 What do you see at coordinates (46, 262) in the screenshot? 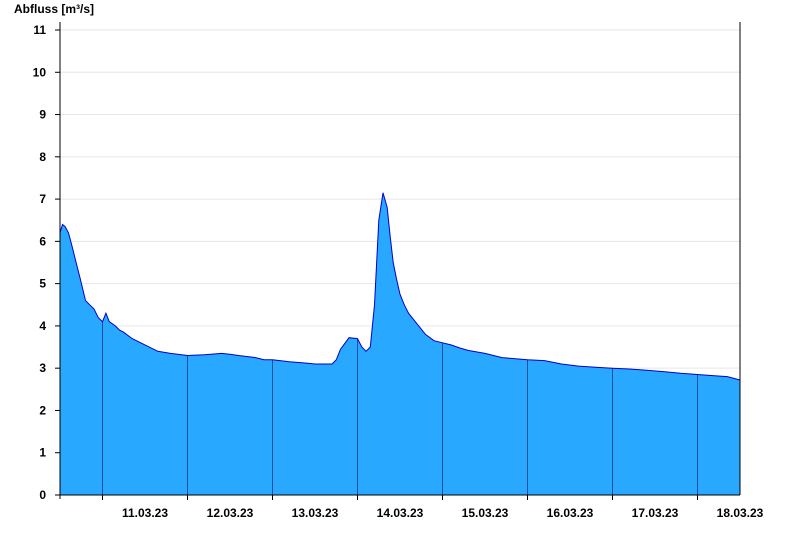
I see `y-ticks: 0 1 2 3 4 5 6 7 8 9 10 11` at bounding box center [46, 262].